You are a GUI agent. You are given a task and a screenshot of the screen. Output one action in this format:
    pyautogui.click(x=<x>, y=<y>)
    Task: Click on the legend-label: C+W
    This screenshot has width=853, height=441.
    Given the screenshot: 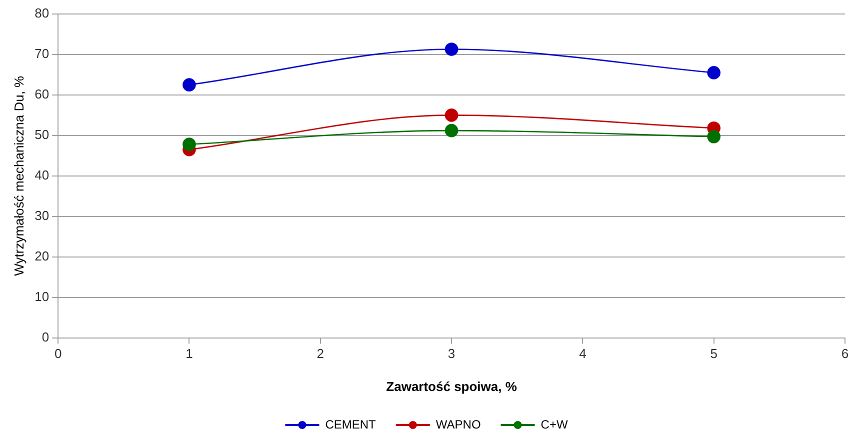 What is the action you would take?
    pyautogui.click(x=554, y=424)
    